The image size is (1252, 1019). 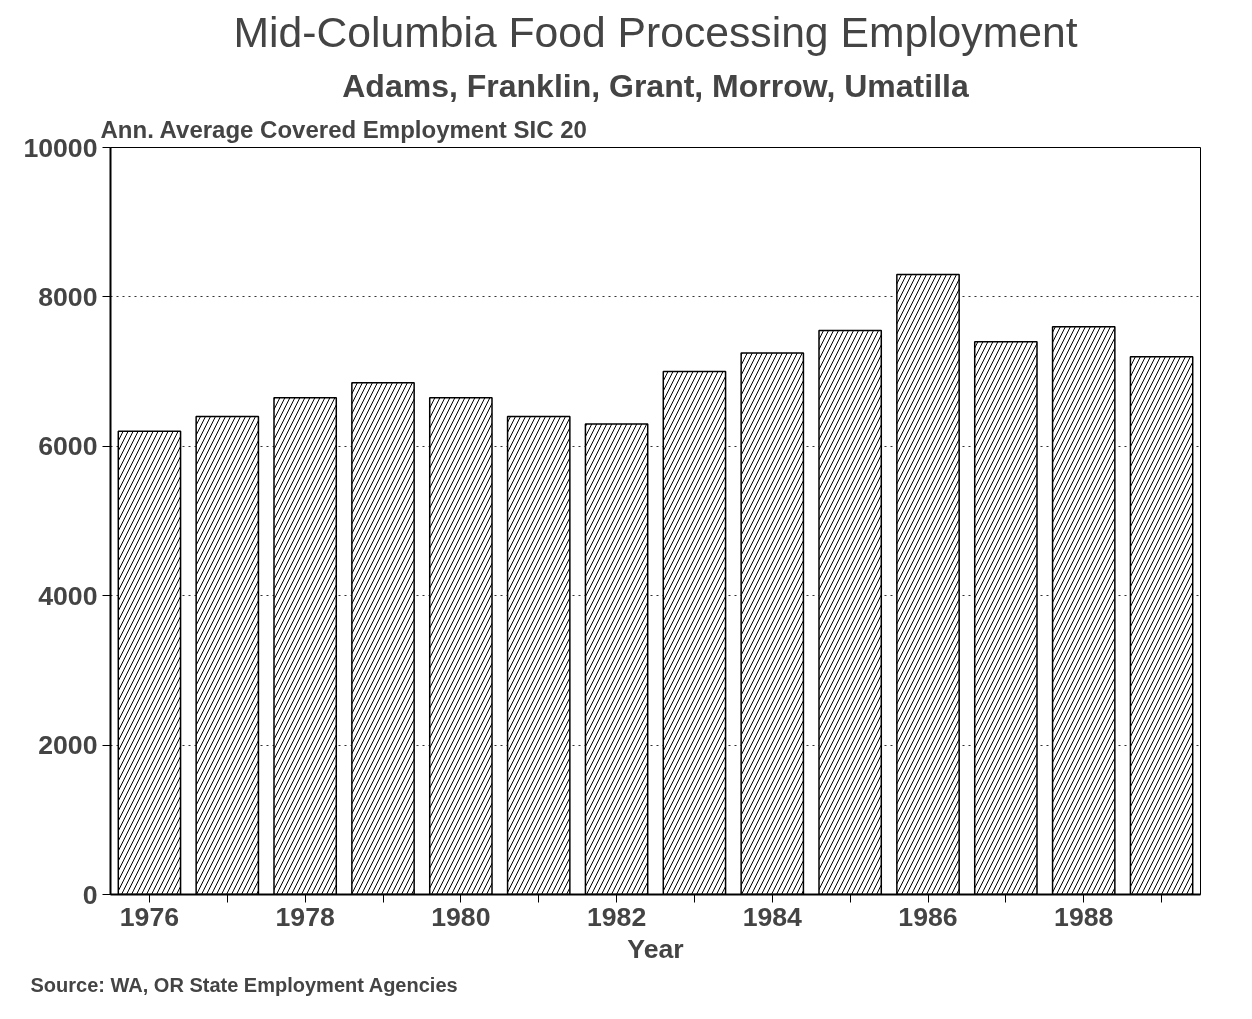 What do you see at coordinates (244, 984) in the screenshot?
I see `source-note: Source: WA, OR State Employment Agencies` at bounding box center [244, 984].